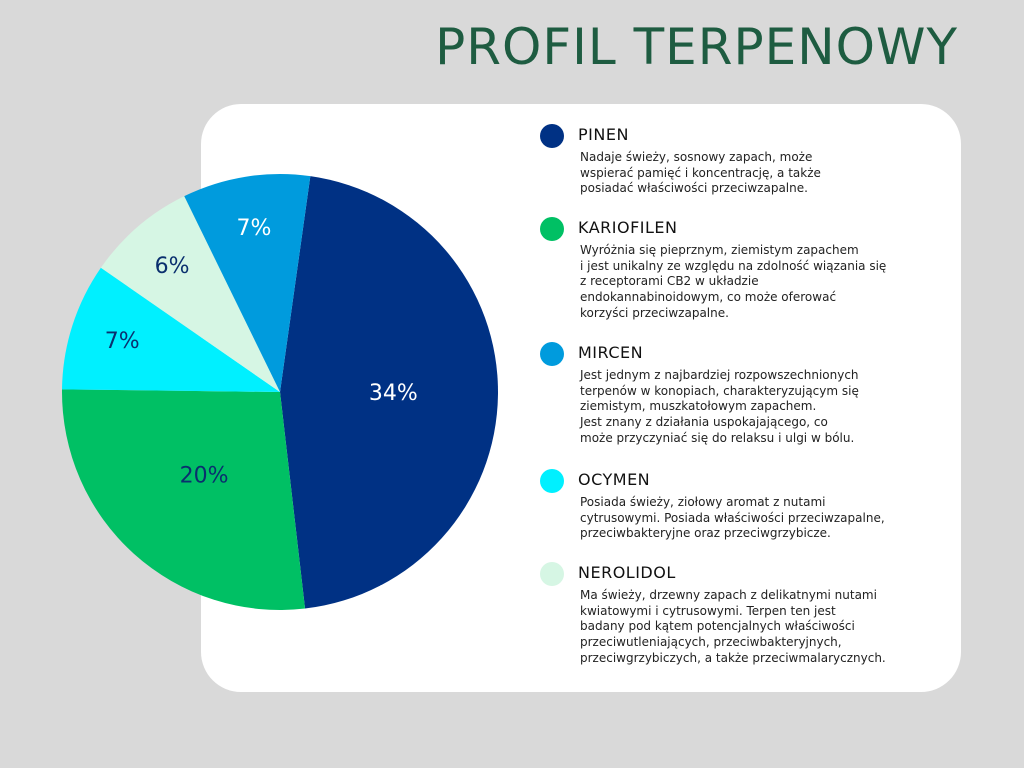 This screenshot has width=1024, height=768. I want to click on pie-label-ocymen: 7%, so click(122, 341).